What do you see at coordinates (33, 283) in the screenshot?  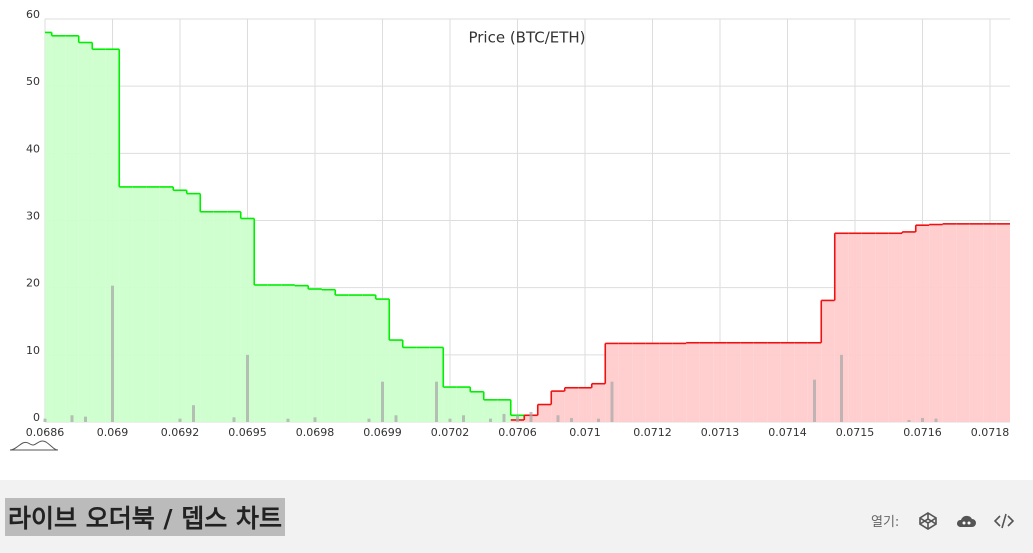 I see `y-tick-label: 20` at bounding box center [33, 283].